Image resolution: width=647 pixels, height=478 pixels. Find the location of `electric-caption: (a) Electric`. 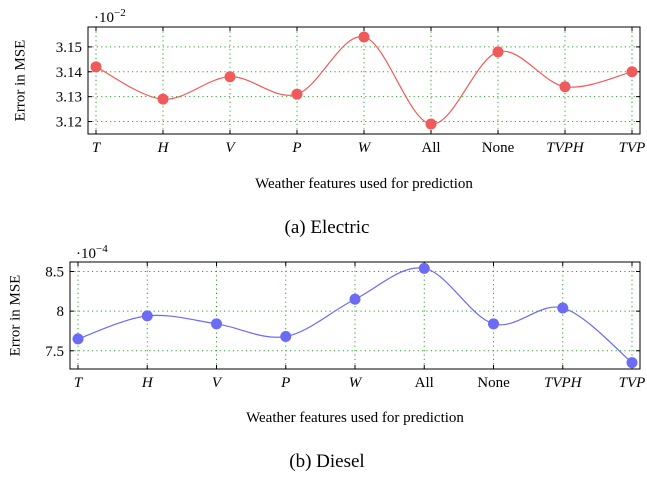

electric-caption: (a) Electric is located at coordinates (327, 227).